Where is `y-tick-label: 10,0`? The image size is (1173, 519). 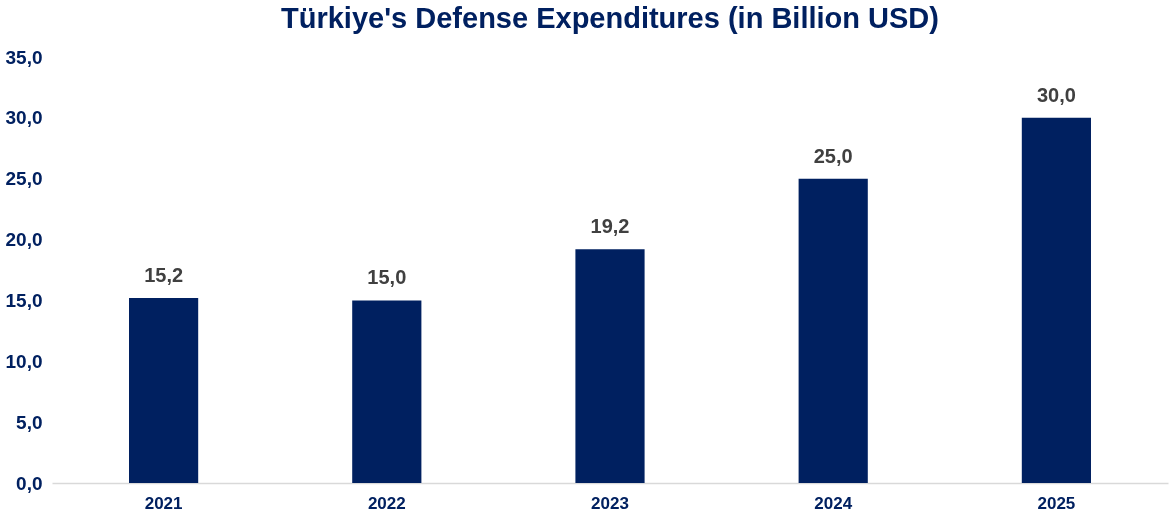 y-tick-label: 10,0 is located at coordinates (24, 361).